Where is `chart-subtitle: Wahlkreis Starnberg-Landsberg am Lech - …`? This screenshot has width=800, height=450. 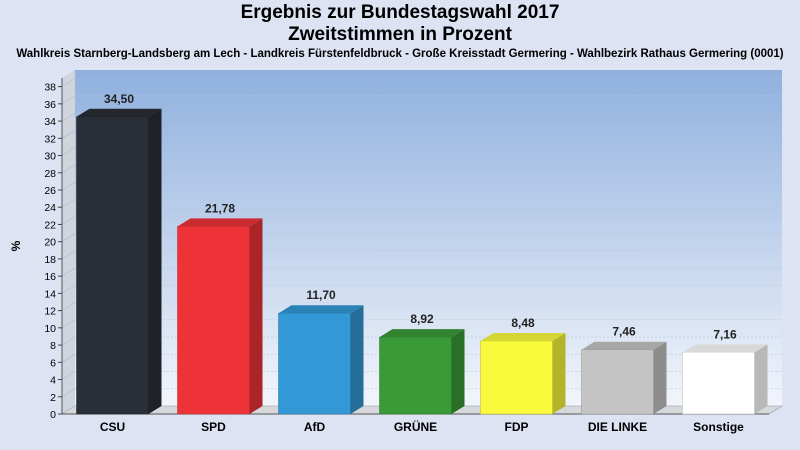
chart-subtitle: Wahlkreis Starnberg-Landsberg am Lech - … is located at coordinates (400, 54).